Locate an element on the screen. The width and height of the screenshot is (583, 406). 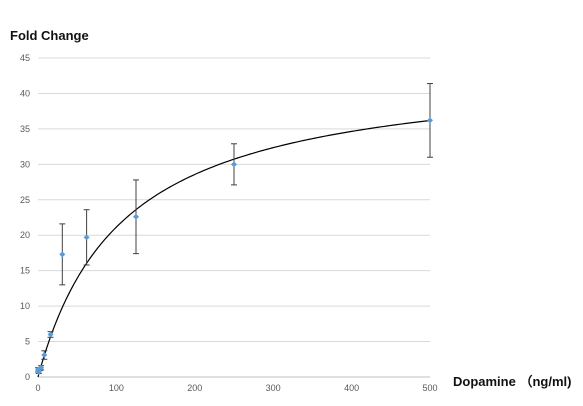
y-tick-label: 15 is located at coordinates (25, 271).